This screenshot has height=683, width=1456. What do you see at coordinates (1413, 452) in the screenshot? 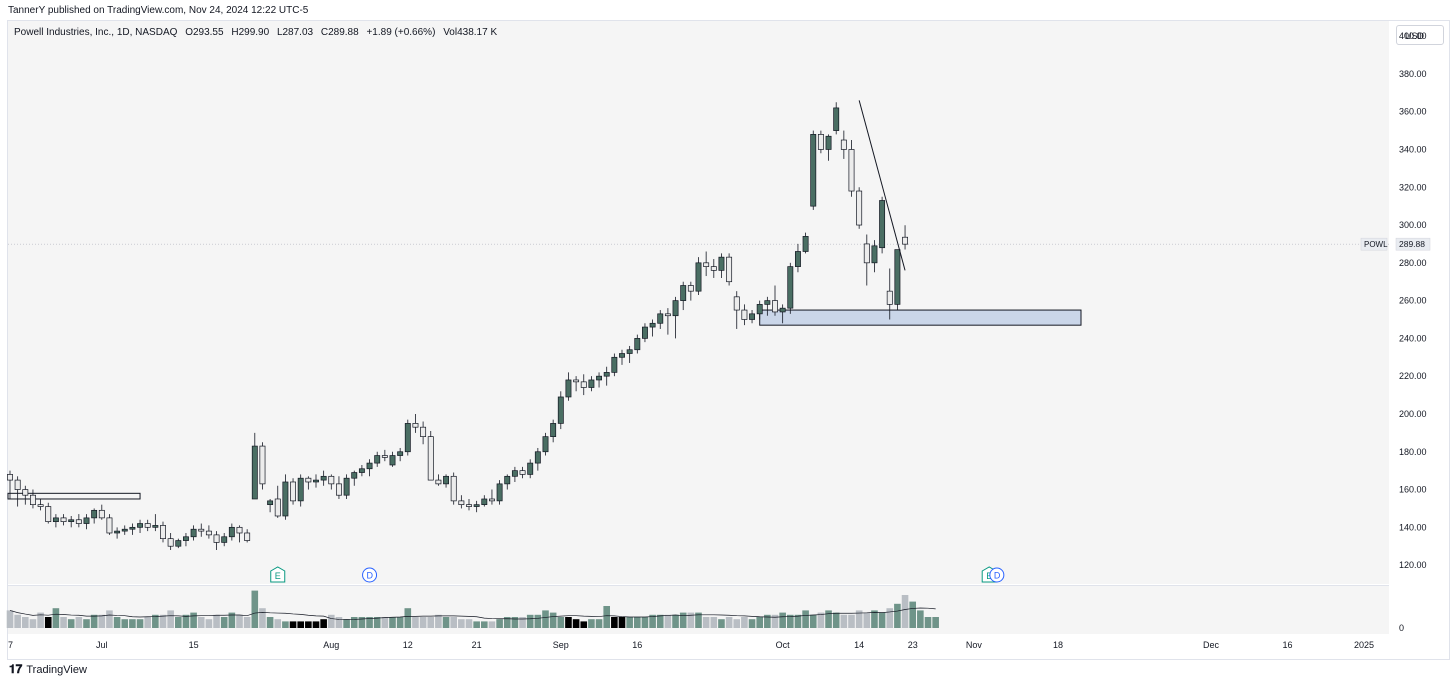
I see `y-tick-label: 180.00` at bounding box center [1413, 452].